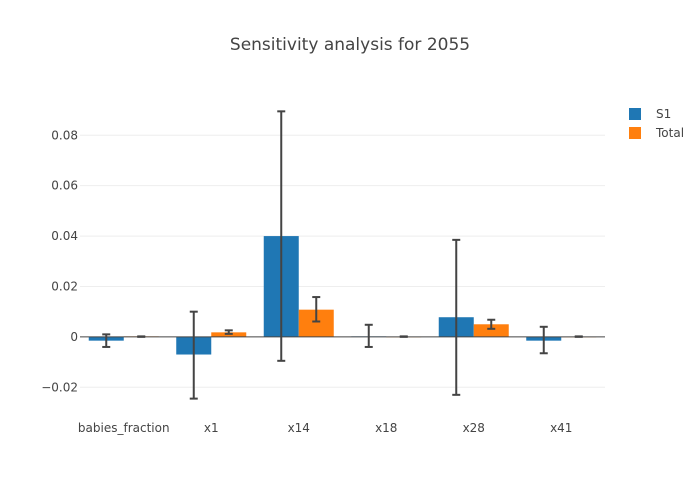 This screenshot has width=700, height=500. Describe the element at coordinates (64, 135) in the screenshot. I see `y-tick-label: 0.08` at that location.